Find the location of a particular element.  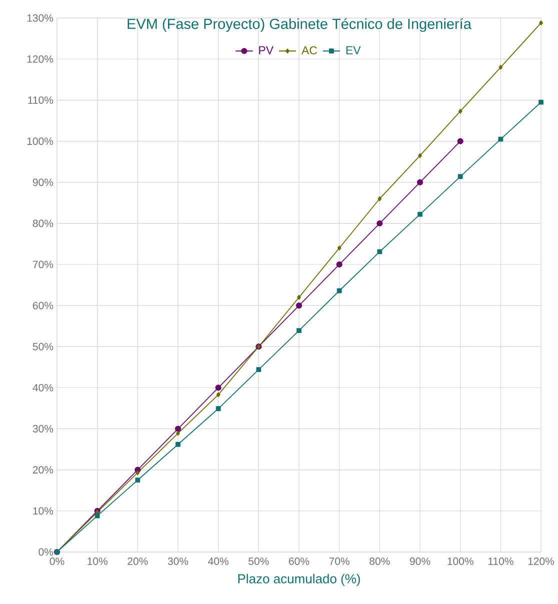

x-tick-label: 120% is located at coordinates (541, 561).